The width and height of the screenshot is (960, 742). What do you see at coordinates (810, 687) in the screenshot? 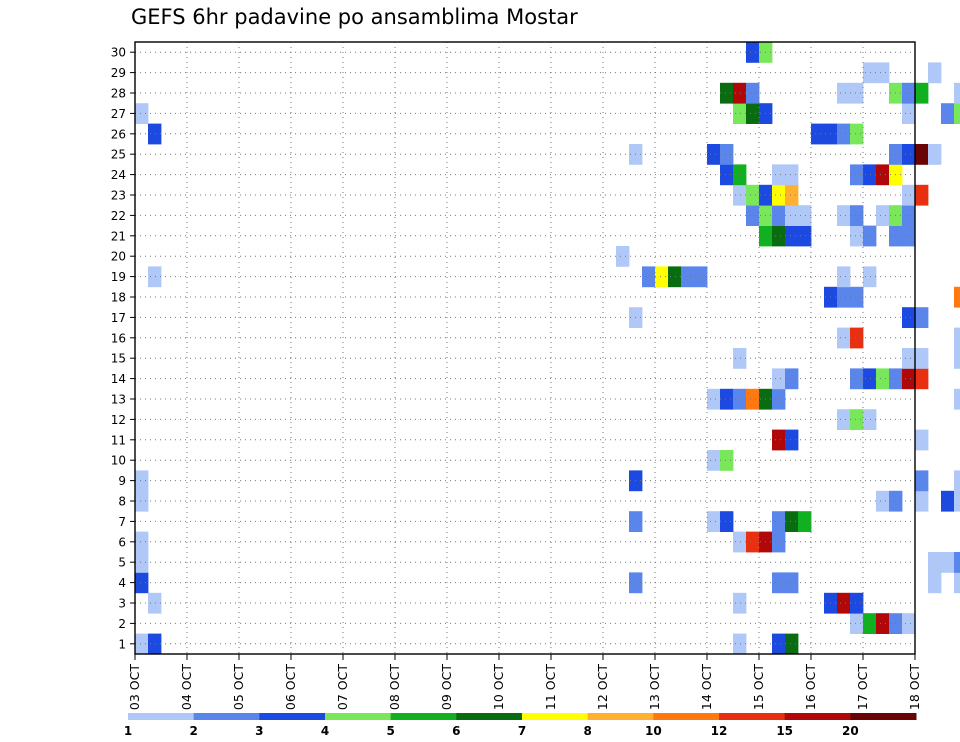
I see `x-tick-label: 16 OCT` at bounding box center [810, 687].